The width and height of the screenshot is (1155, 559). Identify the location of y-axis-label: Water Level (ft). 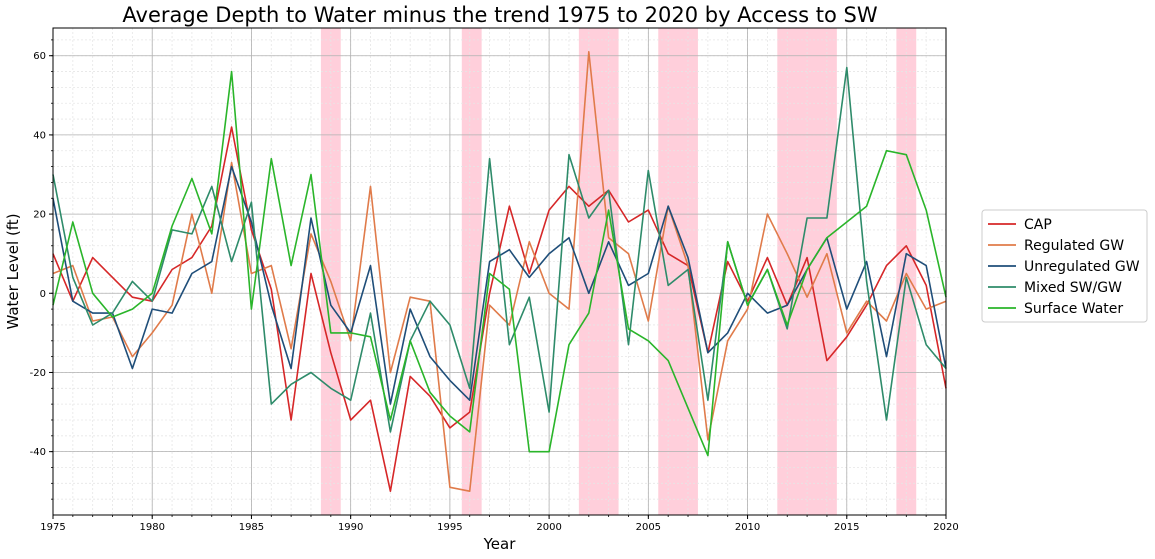
(13, 271).